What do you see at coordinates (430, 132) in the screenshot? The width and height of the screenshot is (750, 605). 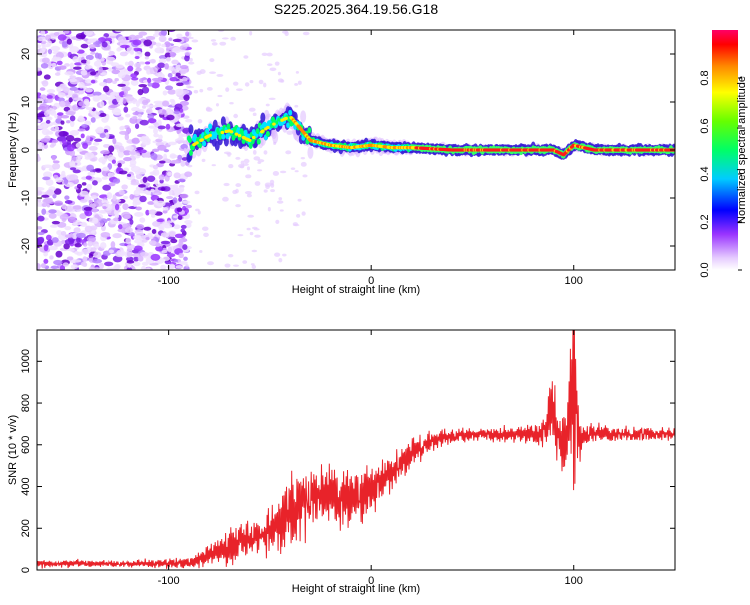 I see `heatmap-ridge` at bounding box center [430, 132].